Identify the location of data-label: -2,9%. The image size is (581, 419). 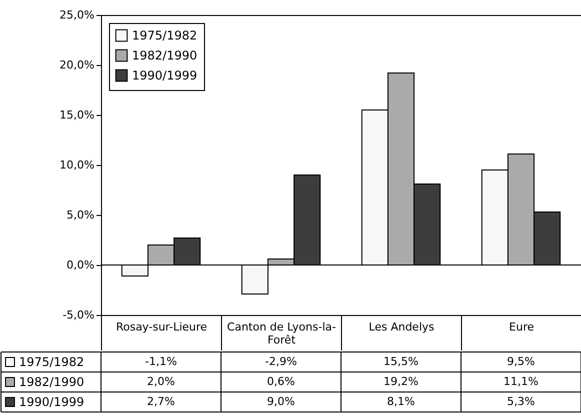
(281, 361).